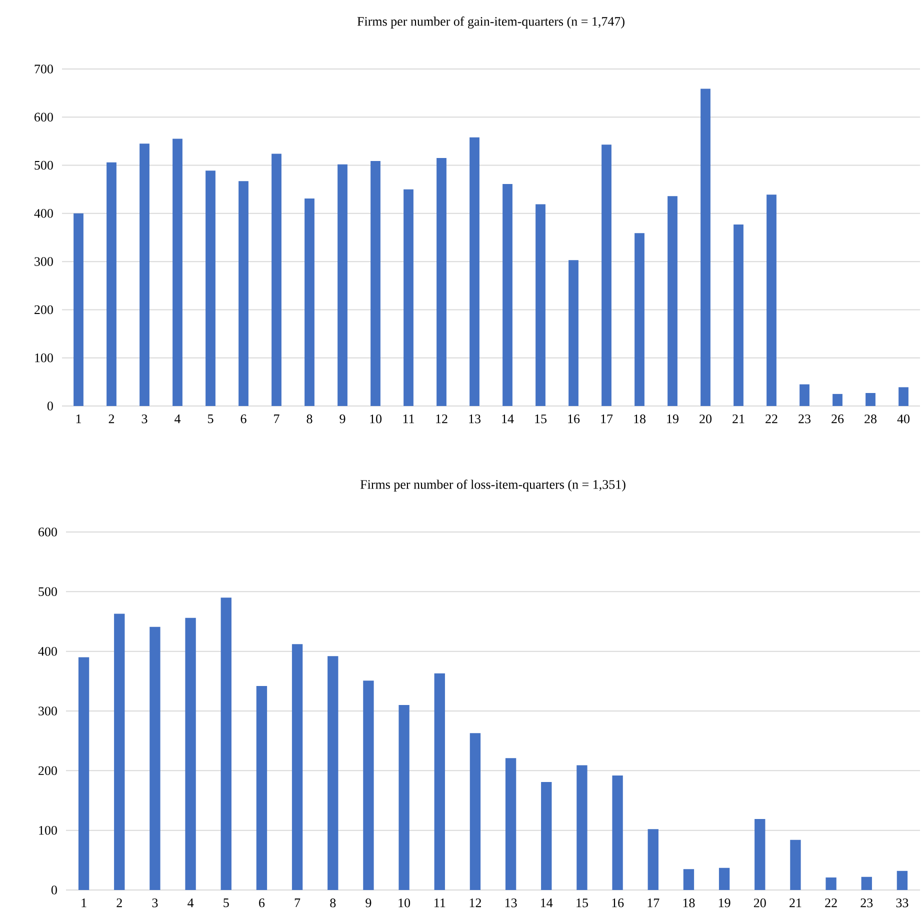 This screenshot has width=922, height=921. Describe the element at coordinates (47, 711) in the screenshot. I see `y-tick-label: 300` at that location.